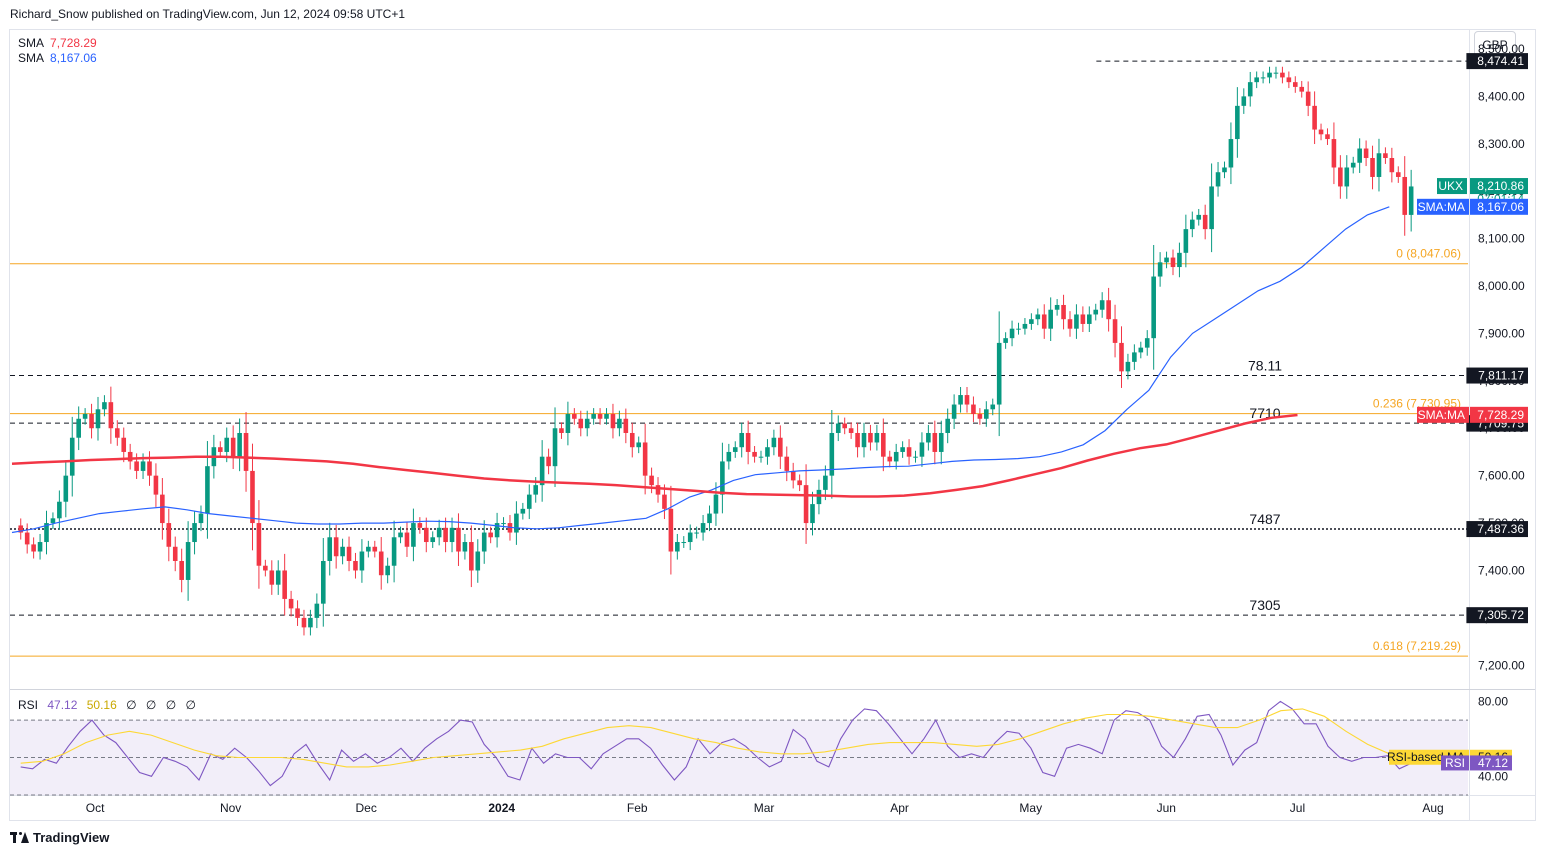  I want to click on sma200-tag-bg, so click(1443, 414).